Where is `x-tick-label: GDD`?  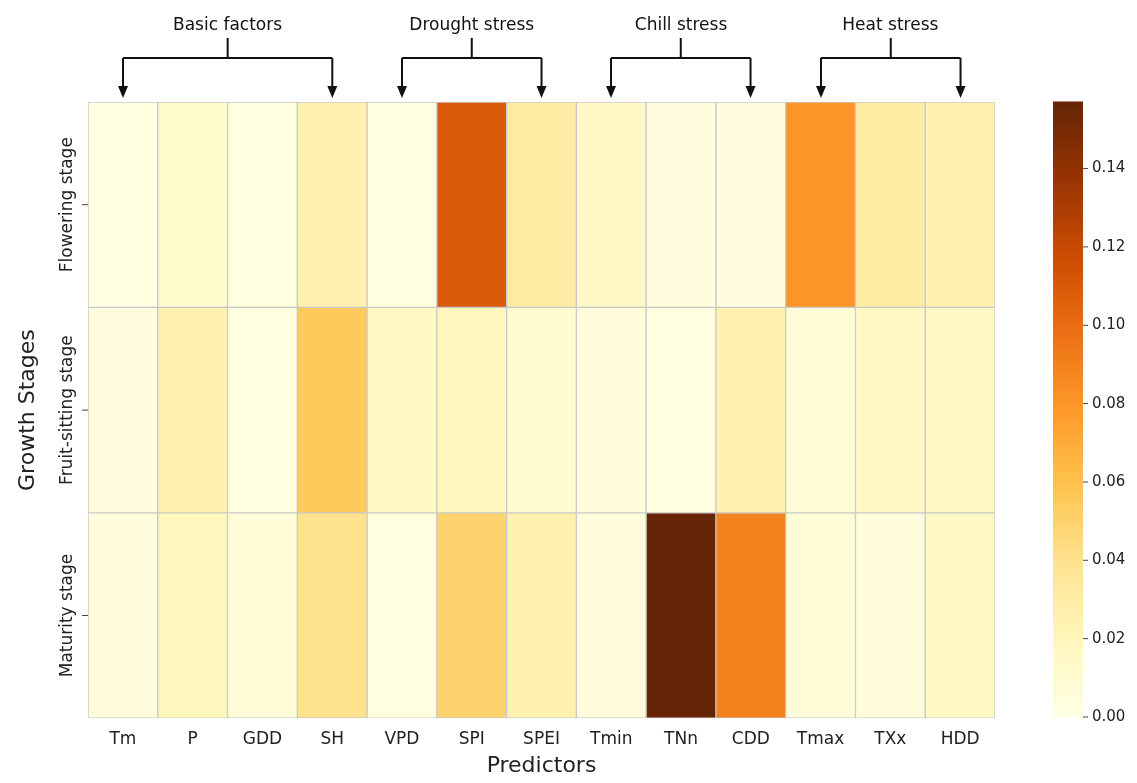
x-tick-label: GDD is located at coordinates (262, 737).